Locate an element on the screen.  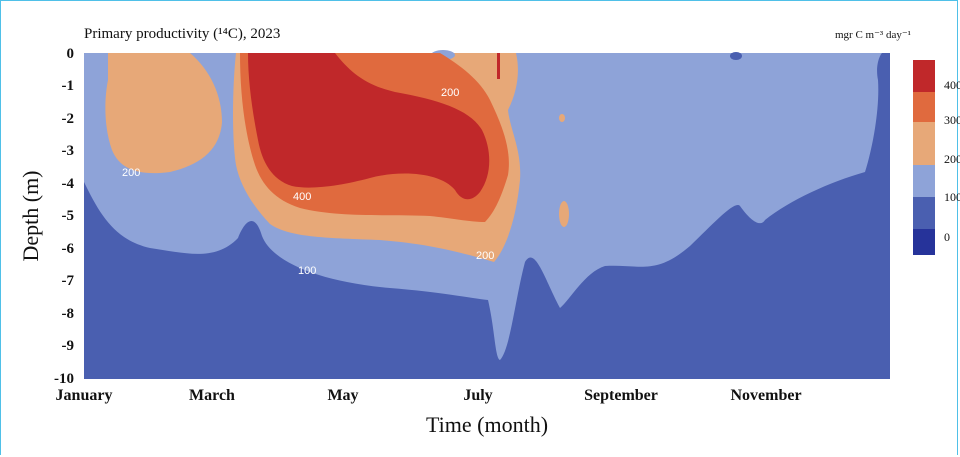
y-tick-label: -9 is located at coordinates (68, 346).